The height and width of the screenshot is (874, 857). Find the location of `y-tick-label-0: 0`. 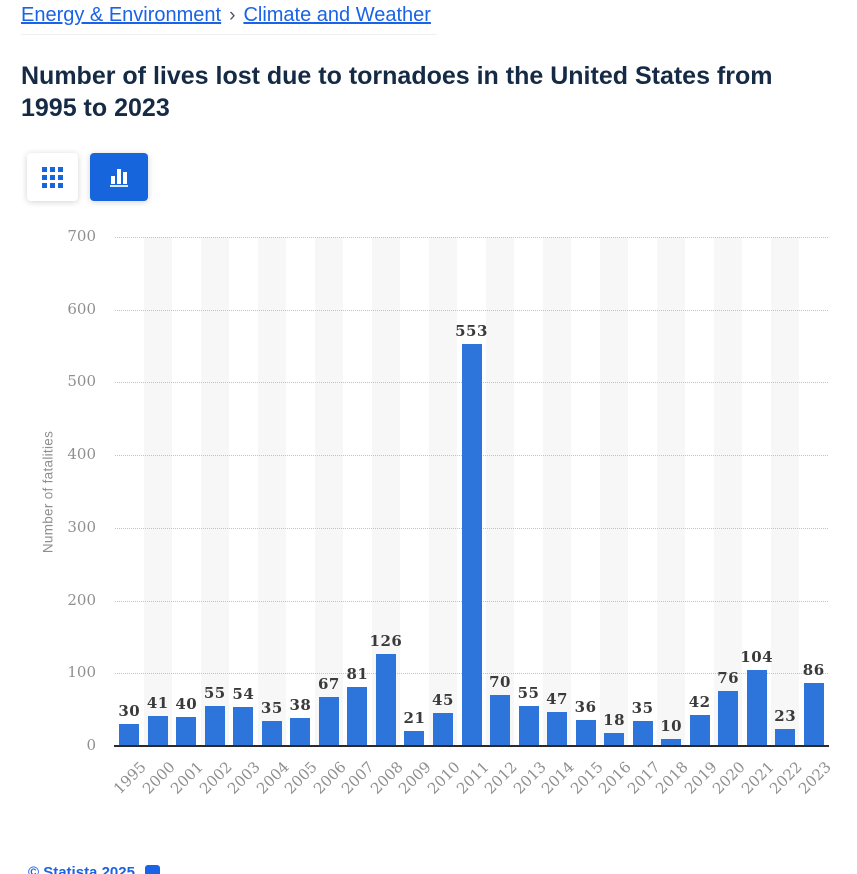

y-tick-label-0: 0 is located at coordinates (91, 745).